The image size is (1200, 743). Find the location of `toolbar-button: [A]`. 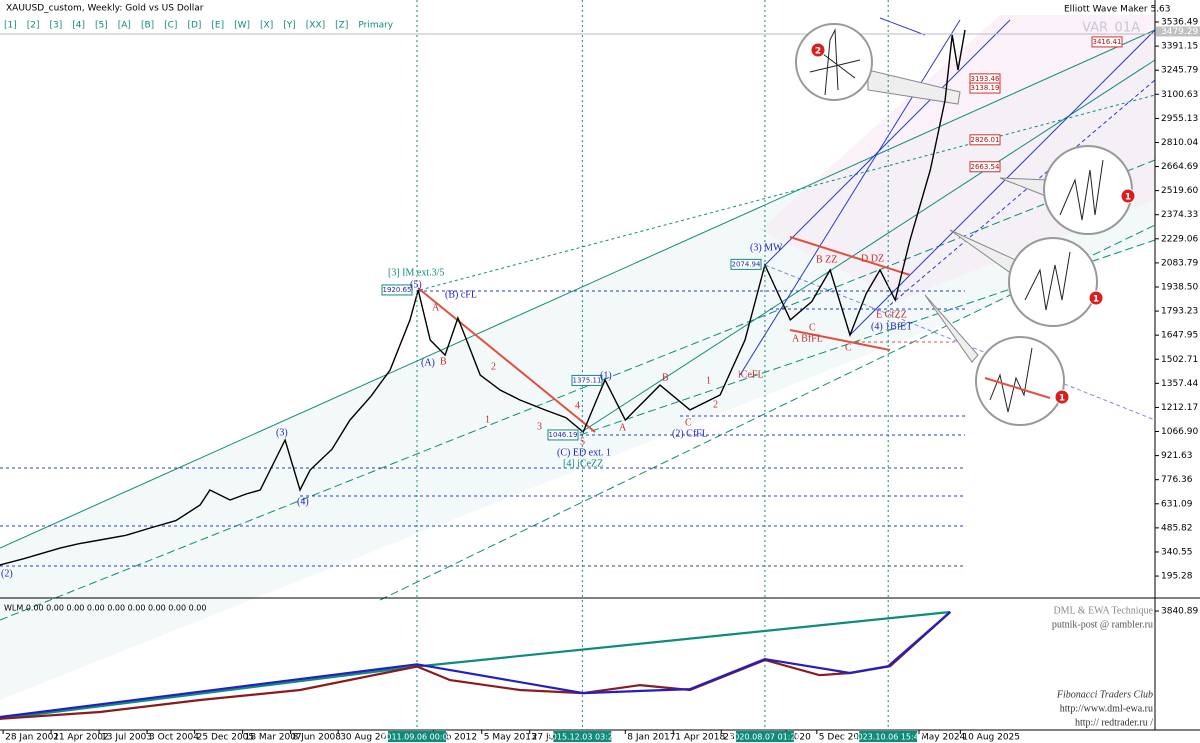

toolbar-button: [A] is located at coordinates (124, 26).